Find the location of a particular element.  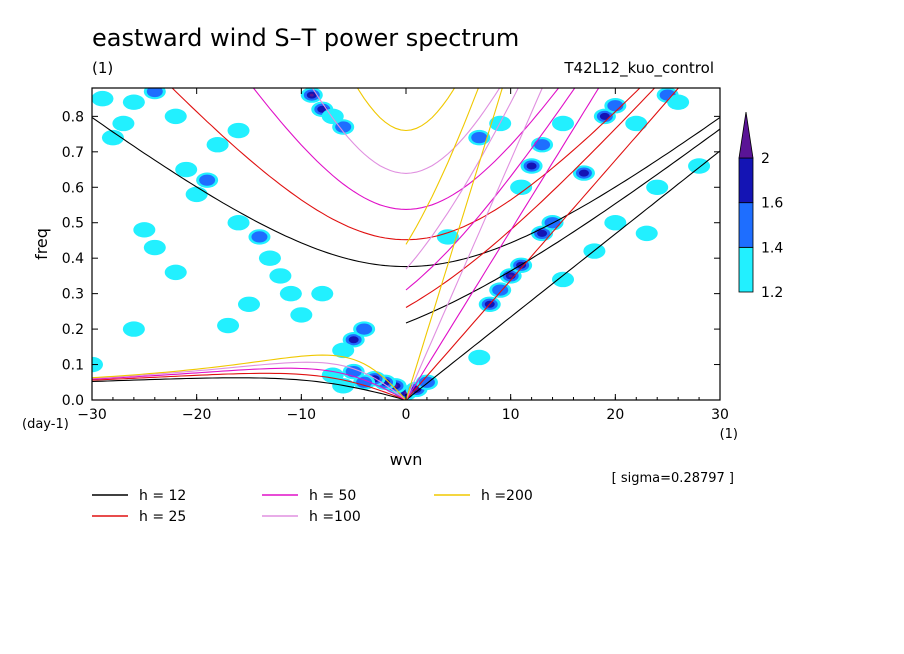

x-tick-label-6: 30 is located at coordinates (720, 415).